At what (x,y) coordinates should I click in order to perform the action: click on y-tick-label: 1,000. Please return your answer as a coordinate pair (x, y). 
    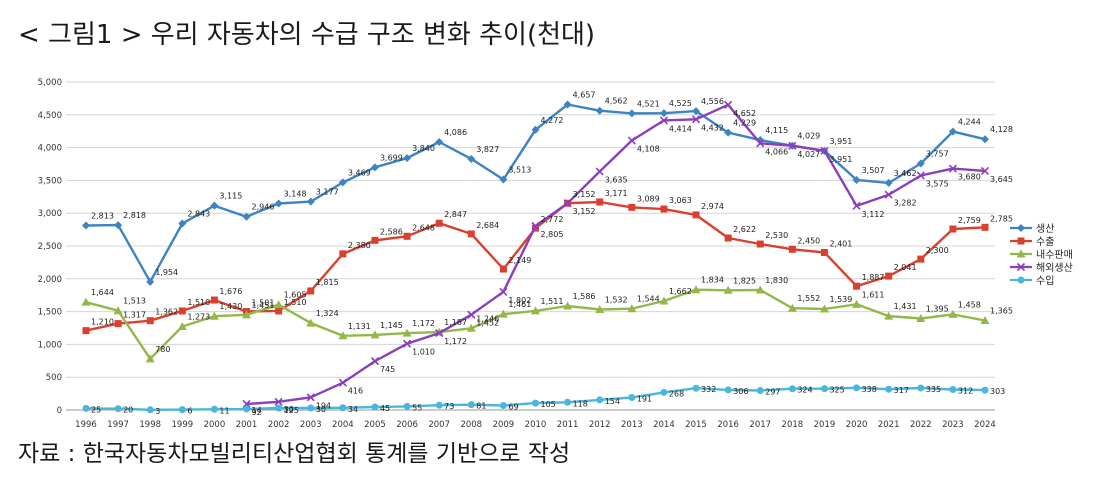
    Looking at the image, I should click on (50, 345).